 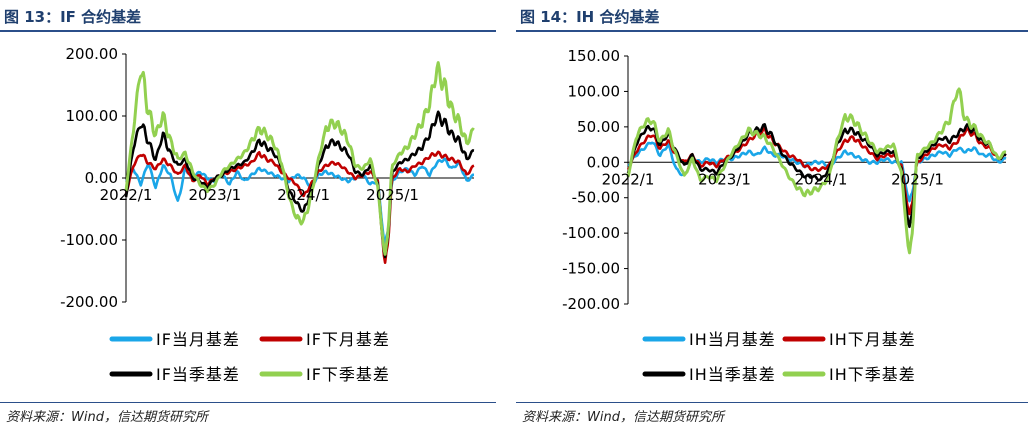 I want to click on figure-title: 图 13：IF 合约基差, so click(x=73, y=17).